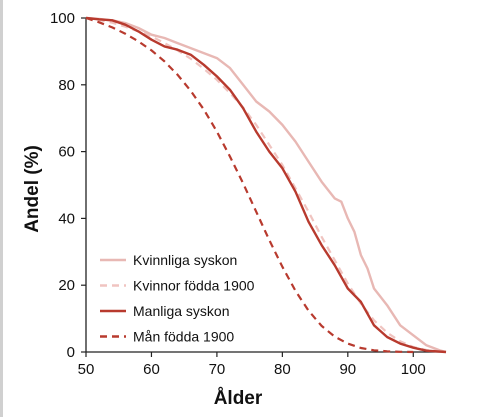 The width and height of the screenshot is (478, 417). Describe the element at coordinates (86, 369) in the screenshot. I see `x-tick-label: 50` at that location.